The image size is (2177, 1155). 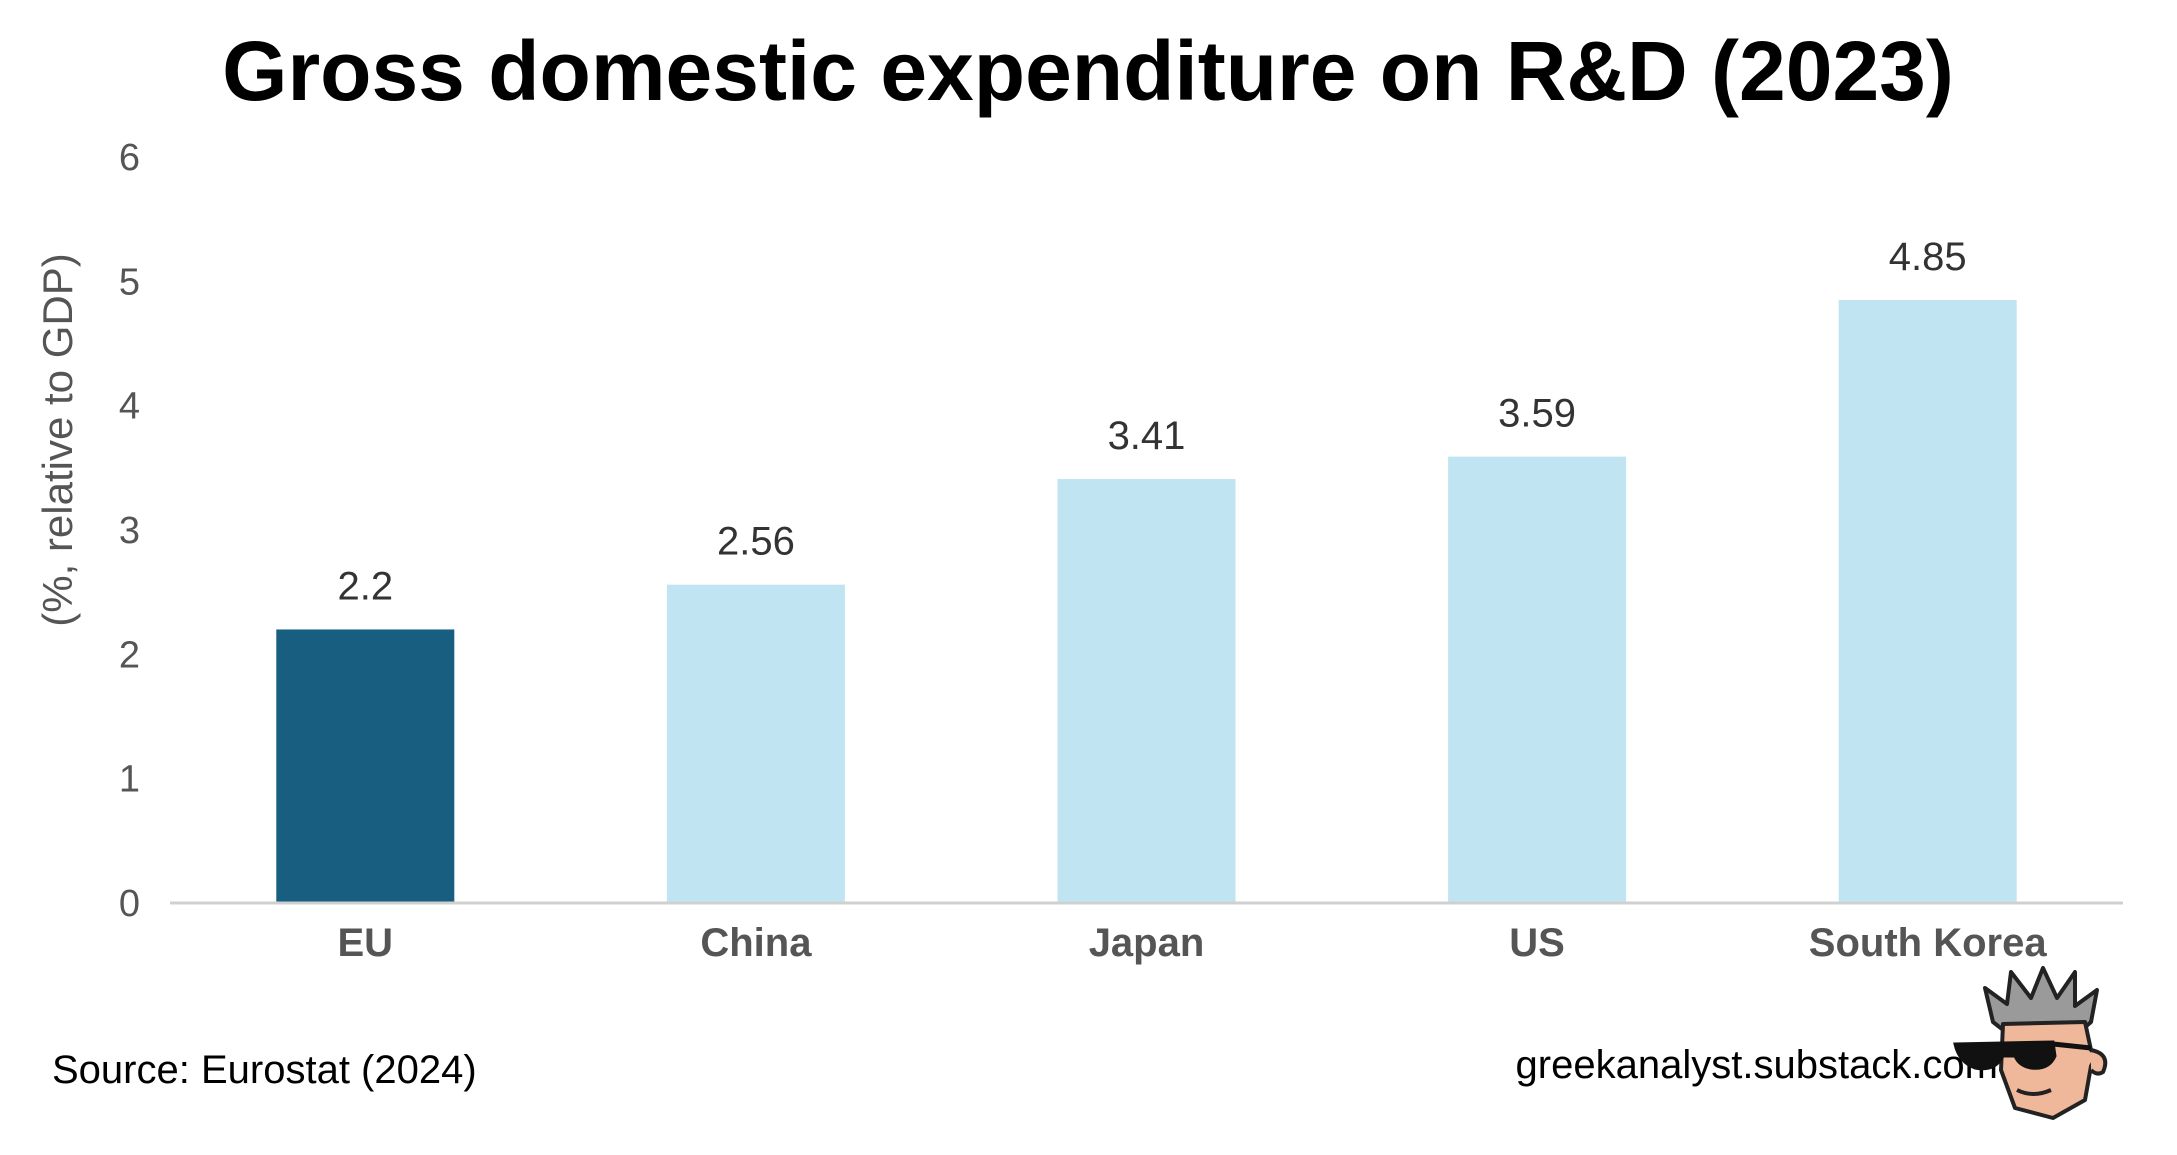 What do you see at coordinates (1088, 71) in the screenshot?
I see `chart-title: Gross domestic expenditure on R&D (2023)` at bounding box center [1088, 71].